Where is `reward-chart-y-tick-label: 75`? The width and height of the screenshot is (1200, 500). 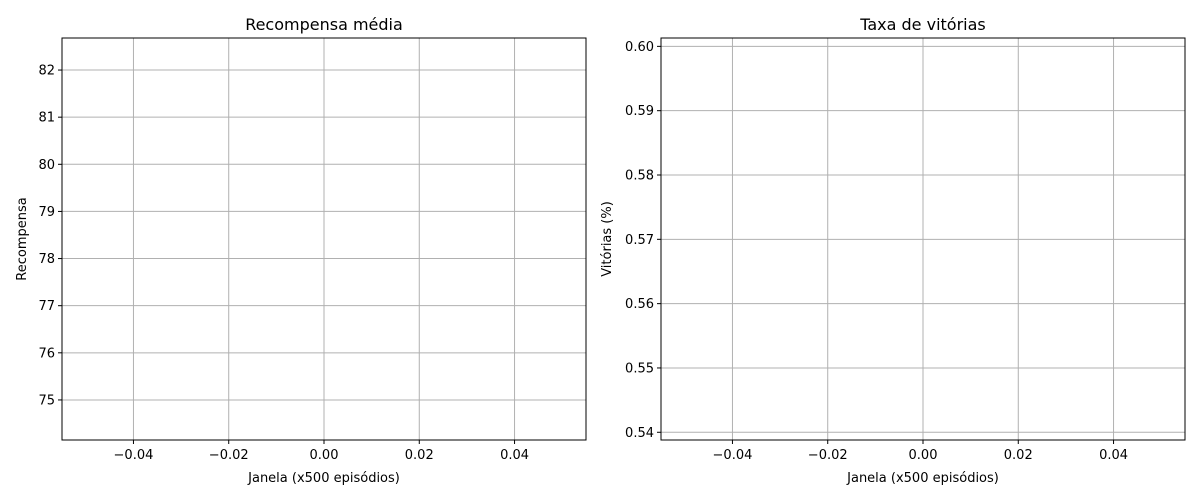 reward-chart-y-tick-label: 75 is located at coordinates (46, 400).